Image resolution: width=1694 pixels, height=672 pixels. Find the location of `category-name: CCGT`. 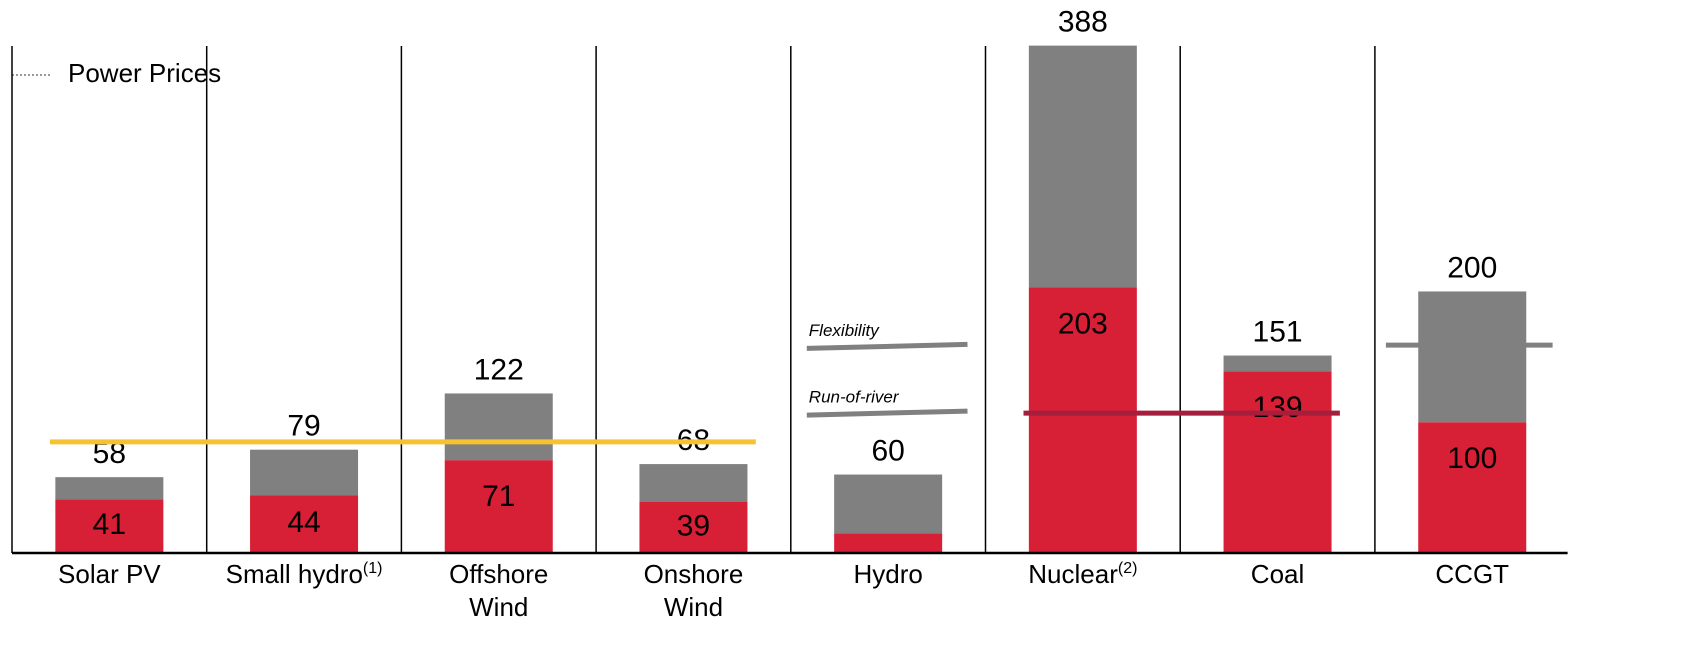

category-name: CCGT is located at coordinates (1472, 574).